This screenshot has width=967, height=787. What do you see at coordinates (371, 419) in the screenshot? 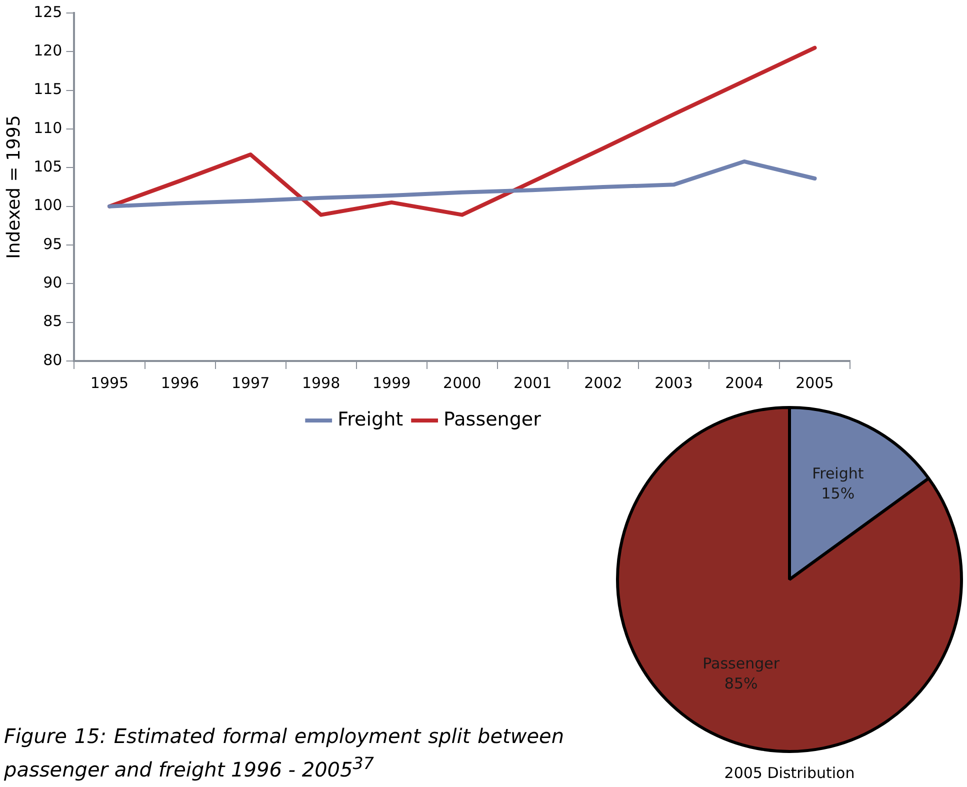
I see `legend-label: Freight` at bounding box center [371, 419].